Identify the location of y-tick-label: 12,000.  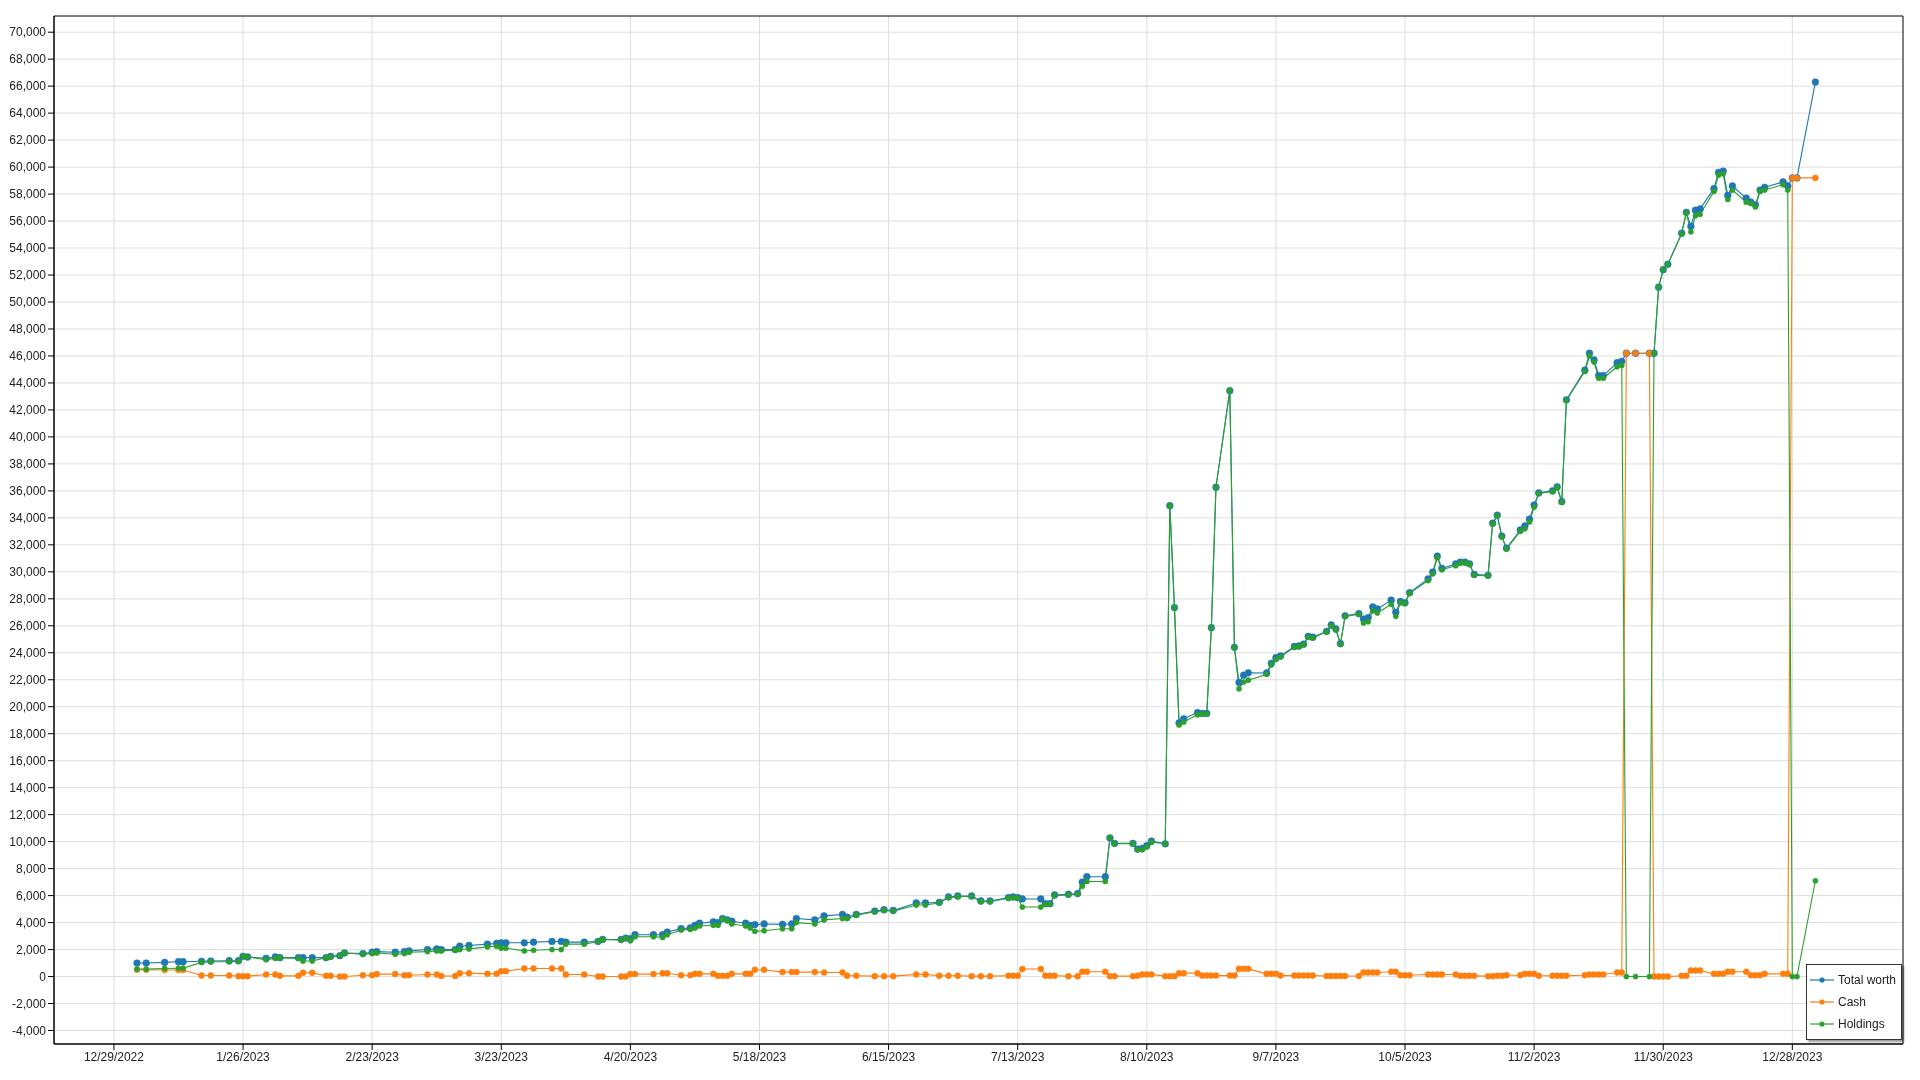
(28, 814).